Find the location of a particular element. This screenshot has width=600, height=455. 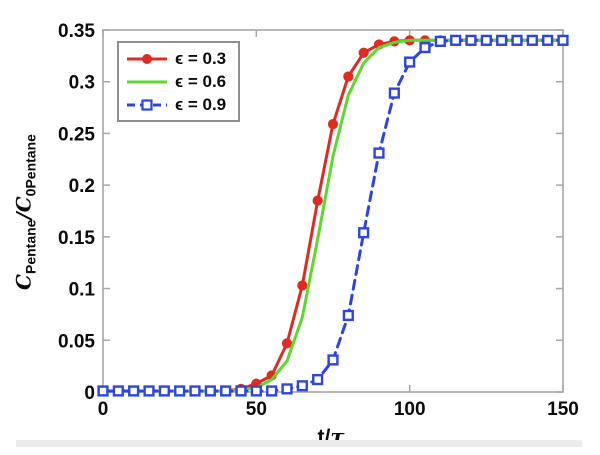

y-axis-label: CPentane/C0Pentane is located at coordinates (25, 212).